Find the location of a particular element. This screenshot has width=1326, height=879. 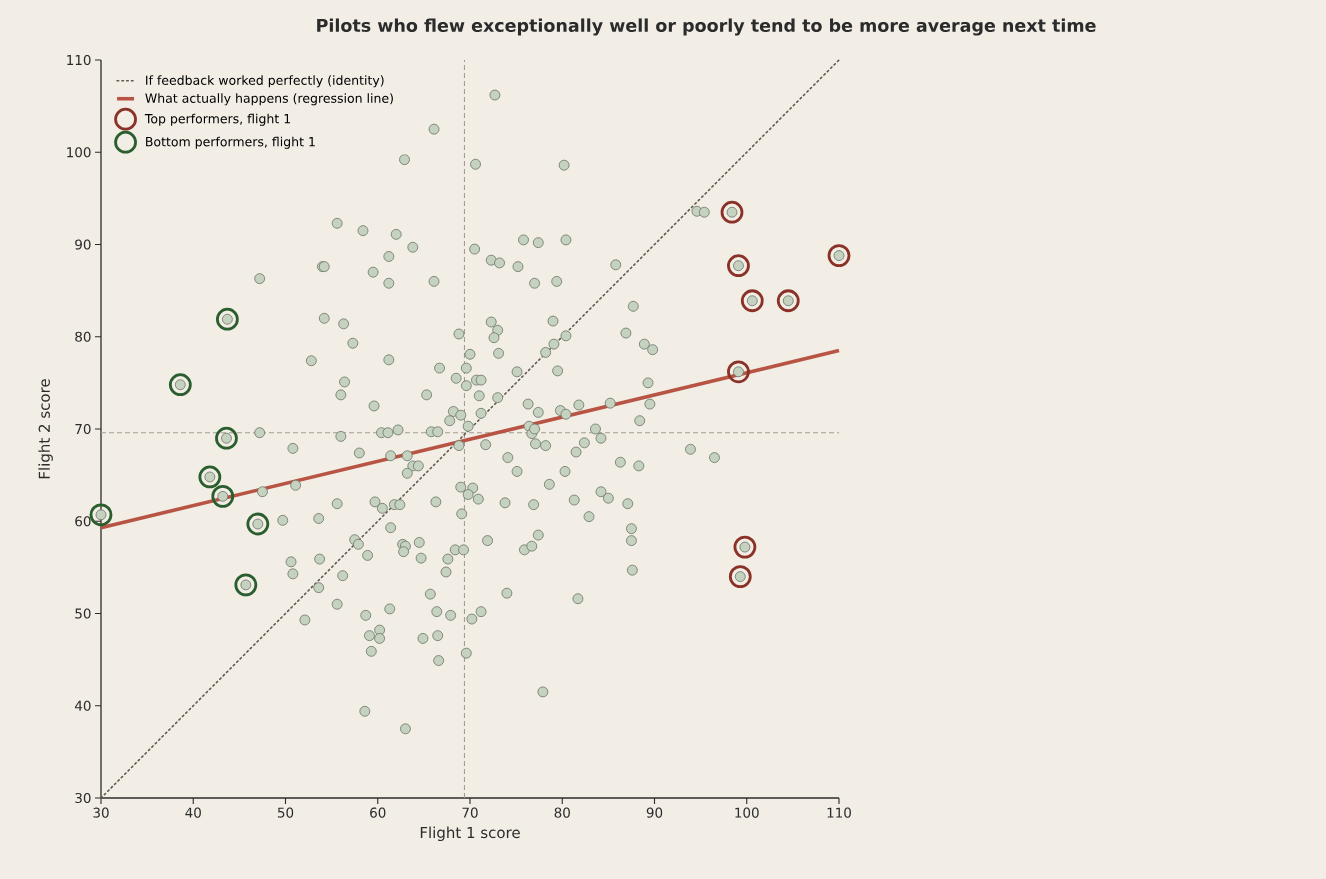

legend-label: Top performers, flight 1 is located at coordinates (217, 119).